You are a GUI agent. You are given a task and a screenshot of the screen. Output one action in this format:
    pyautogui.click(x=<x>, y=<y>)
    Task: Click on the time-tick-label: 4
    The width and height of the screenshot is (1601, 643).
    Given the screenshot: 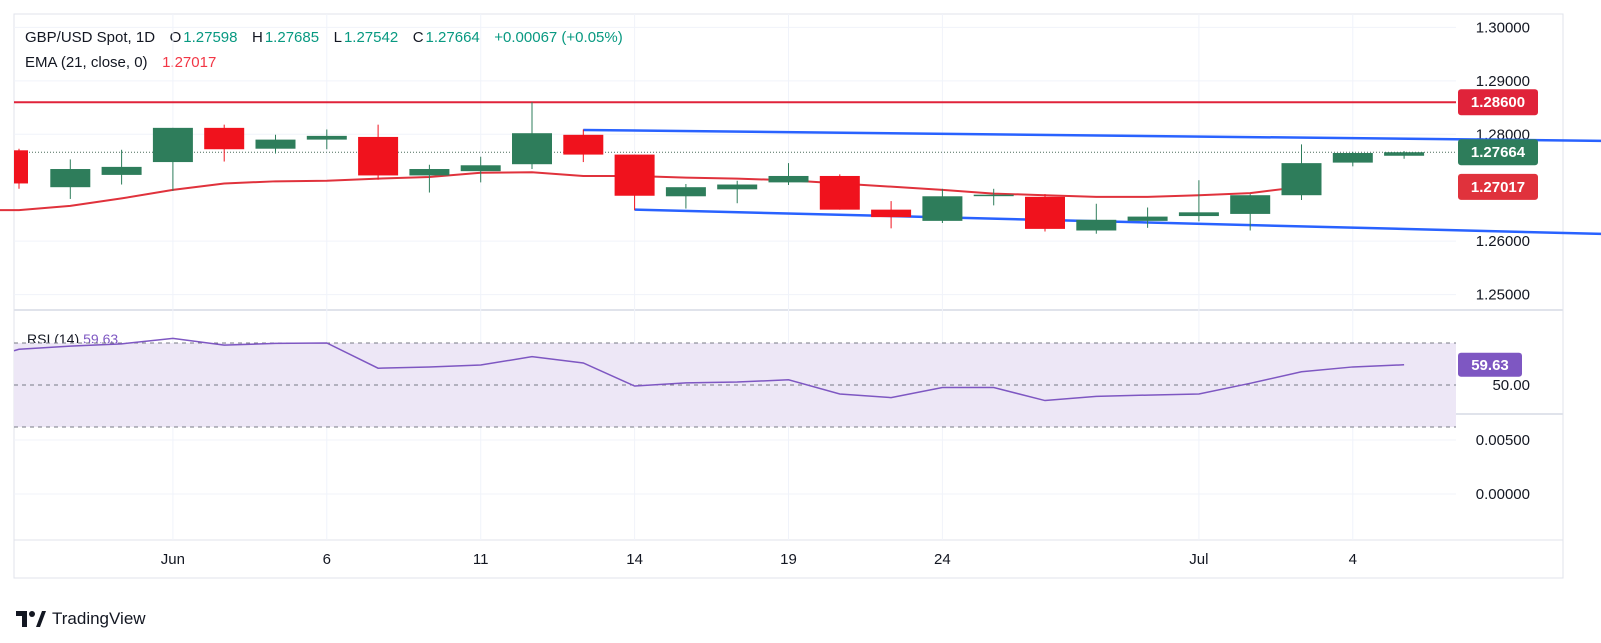 What is the action you would take?
    pyautogui.click(x=1353, y=559)
    